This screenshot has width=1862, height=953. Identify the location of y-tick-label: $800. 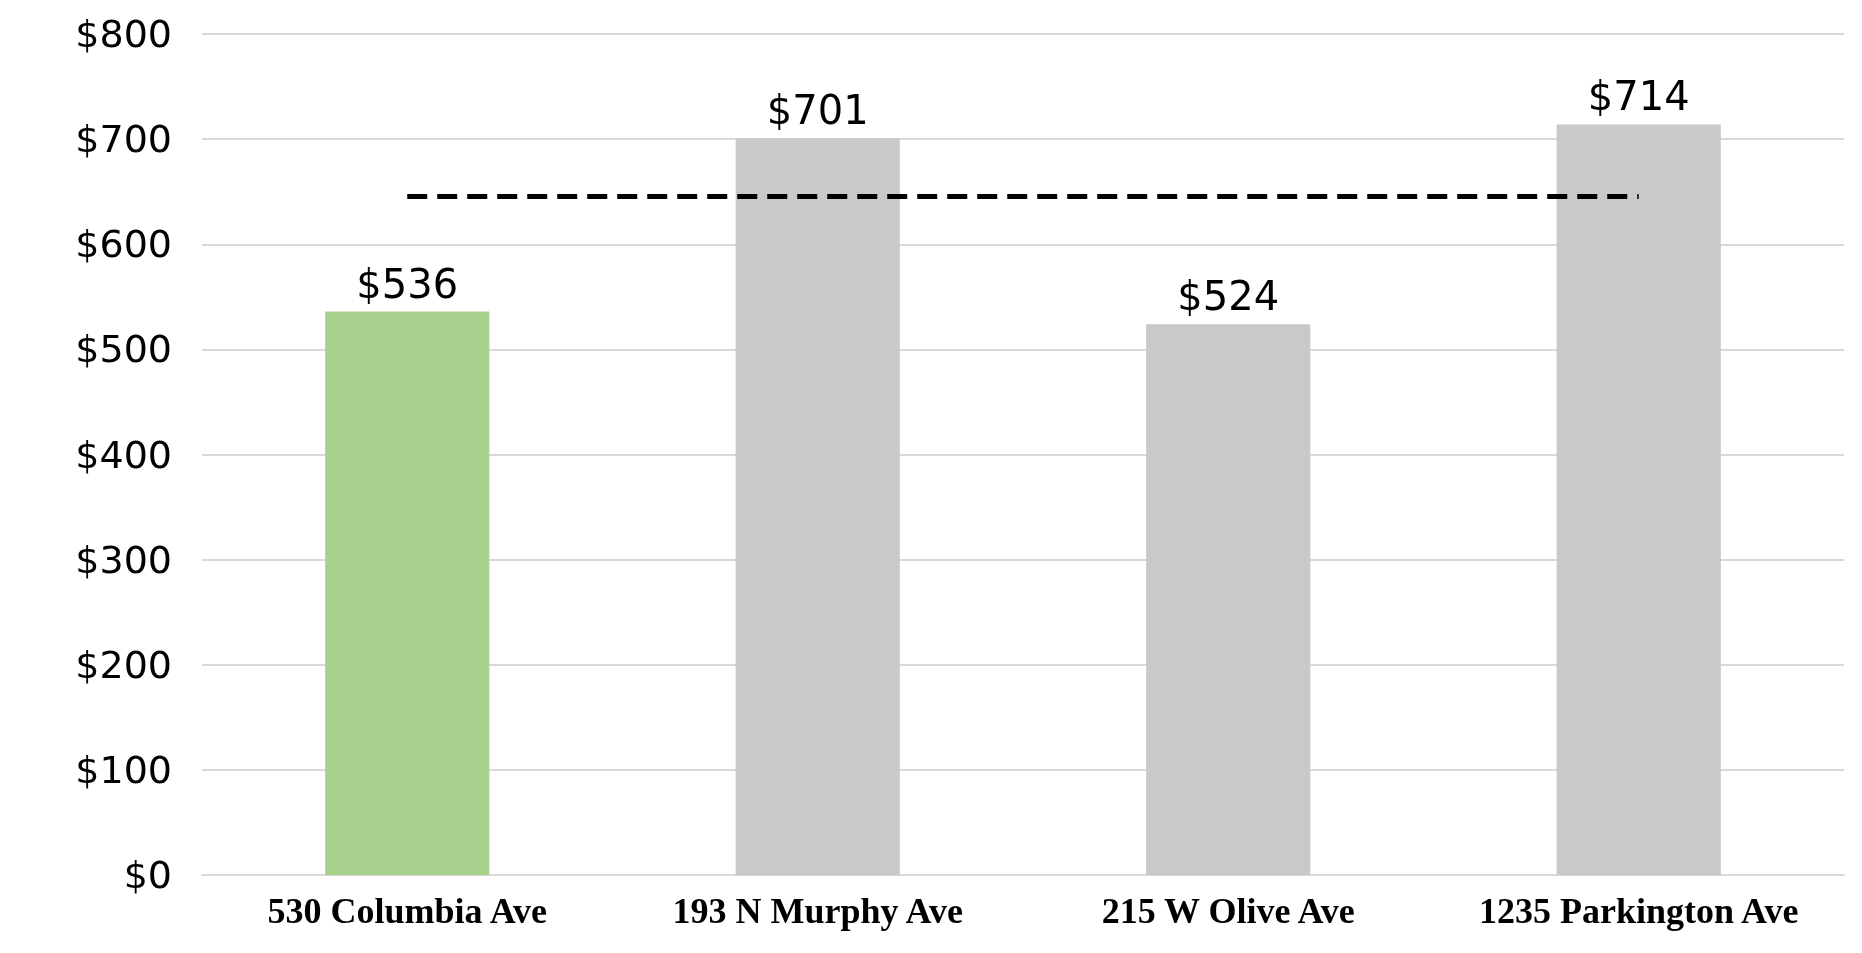
(123, 34).